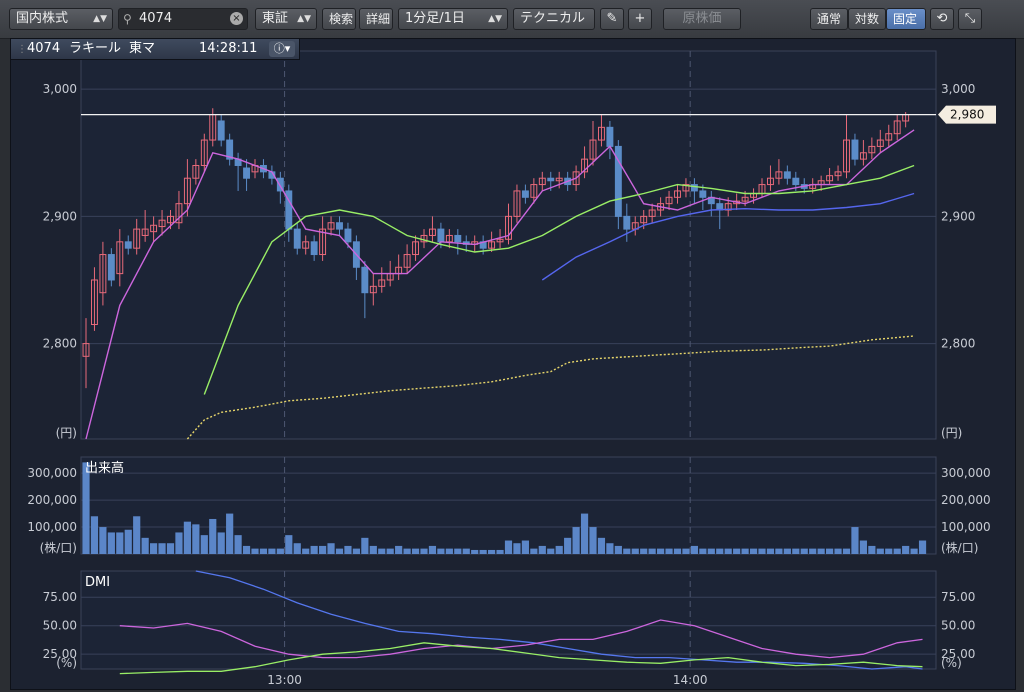 The height and width of the screenshot is (692, 1024). Describe the element at coordinates (60, 89) in the screenshot. I see `price-ytick-label-left: 3,000` at that location.